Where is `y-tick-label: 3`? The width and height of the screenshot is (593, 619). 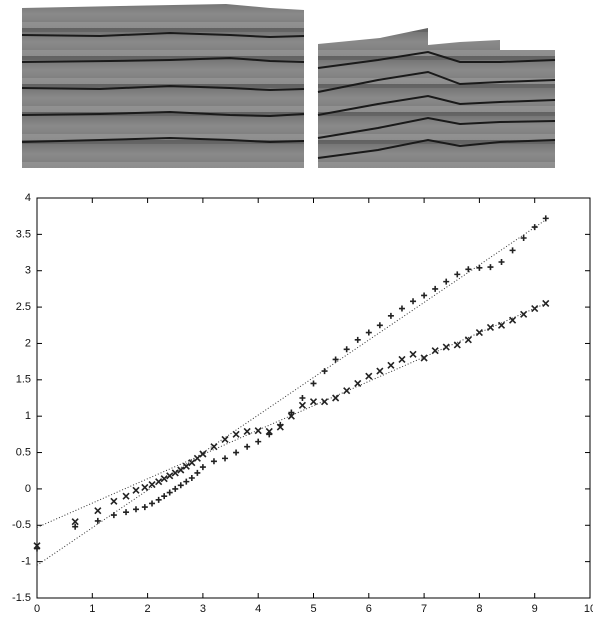
y-tick-label: 3 is located at coordinates (28, 271).